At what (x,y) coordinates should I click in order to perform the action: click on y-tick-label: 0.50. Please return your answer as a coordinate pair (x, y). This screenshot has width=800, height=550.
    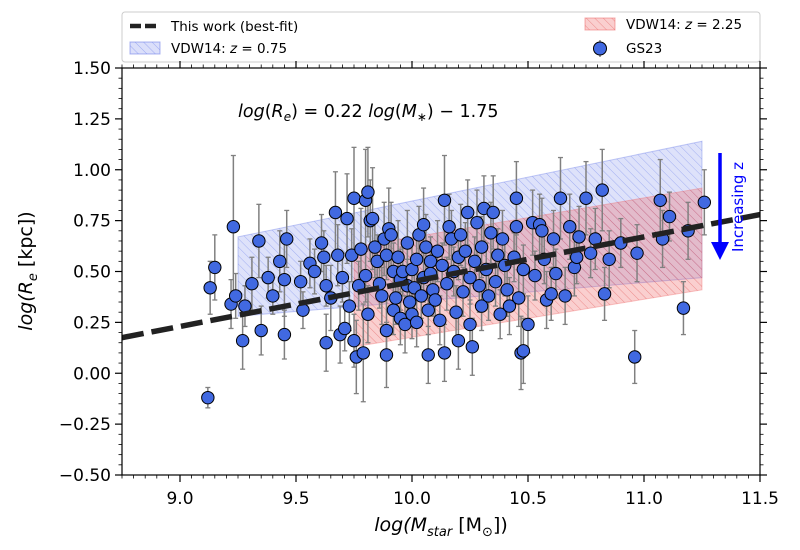
    Looking at the image, I should click on (92, 273).